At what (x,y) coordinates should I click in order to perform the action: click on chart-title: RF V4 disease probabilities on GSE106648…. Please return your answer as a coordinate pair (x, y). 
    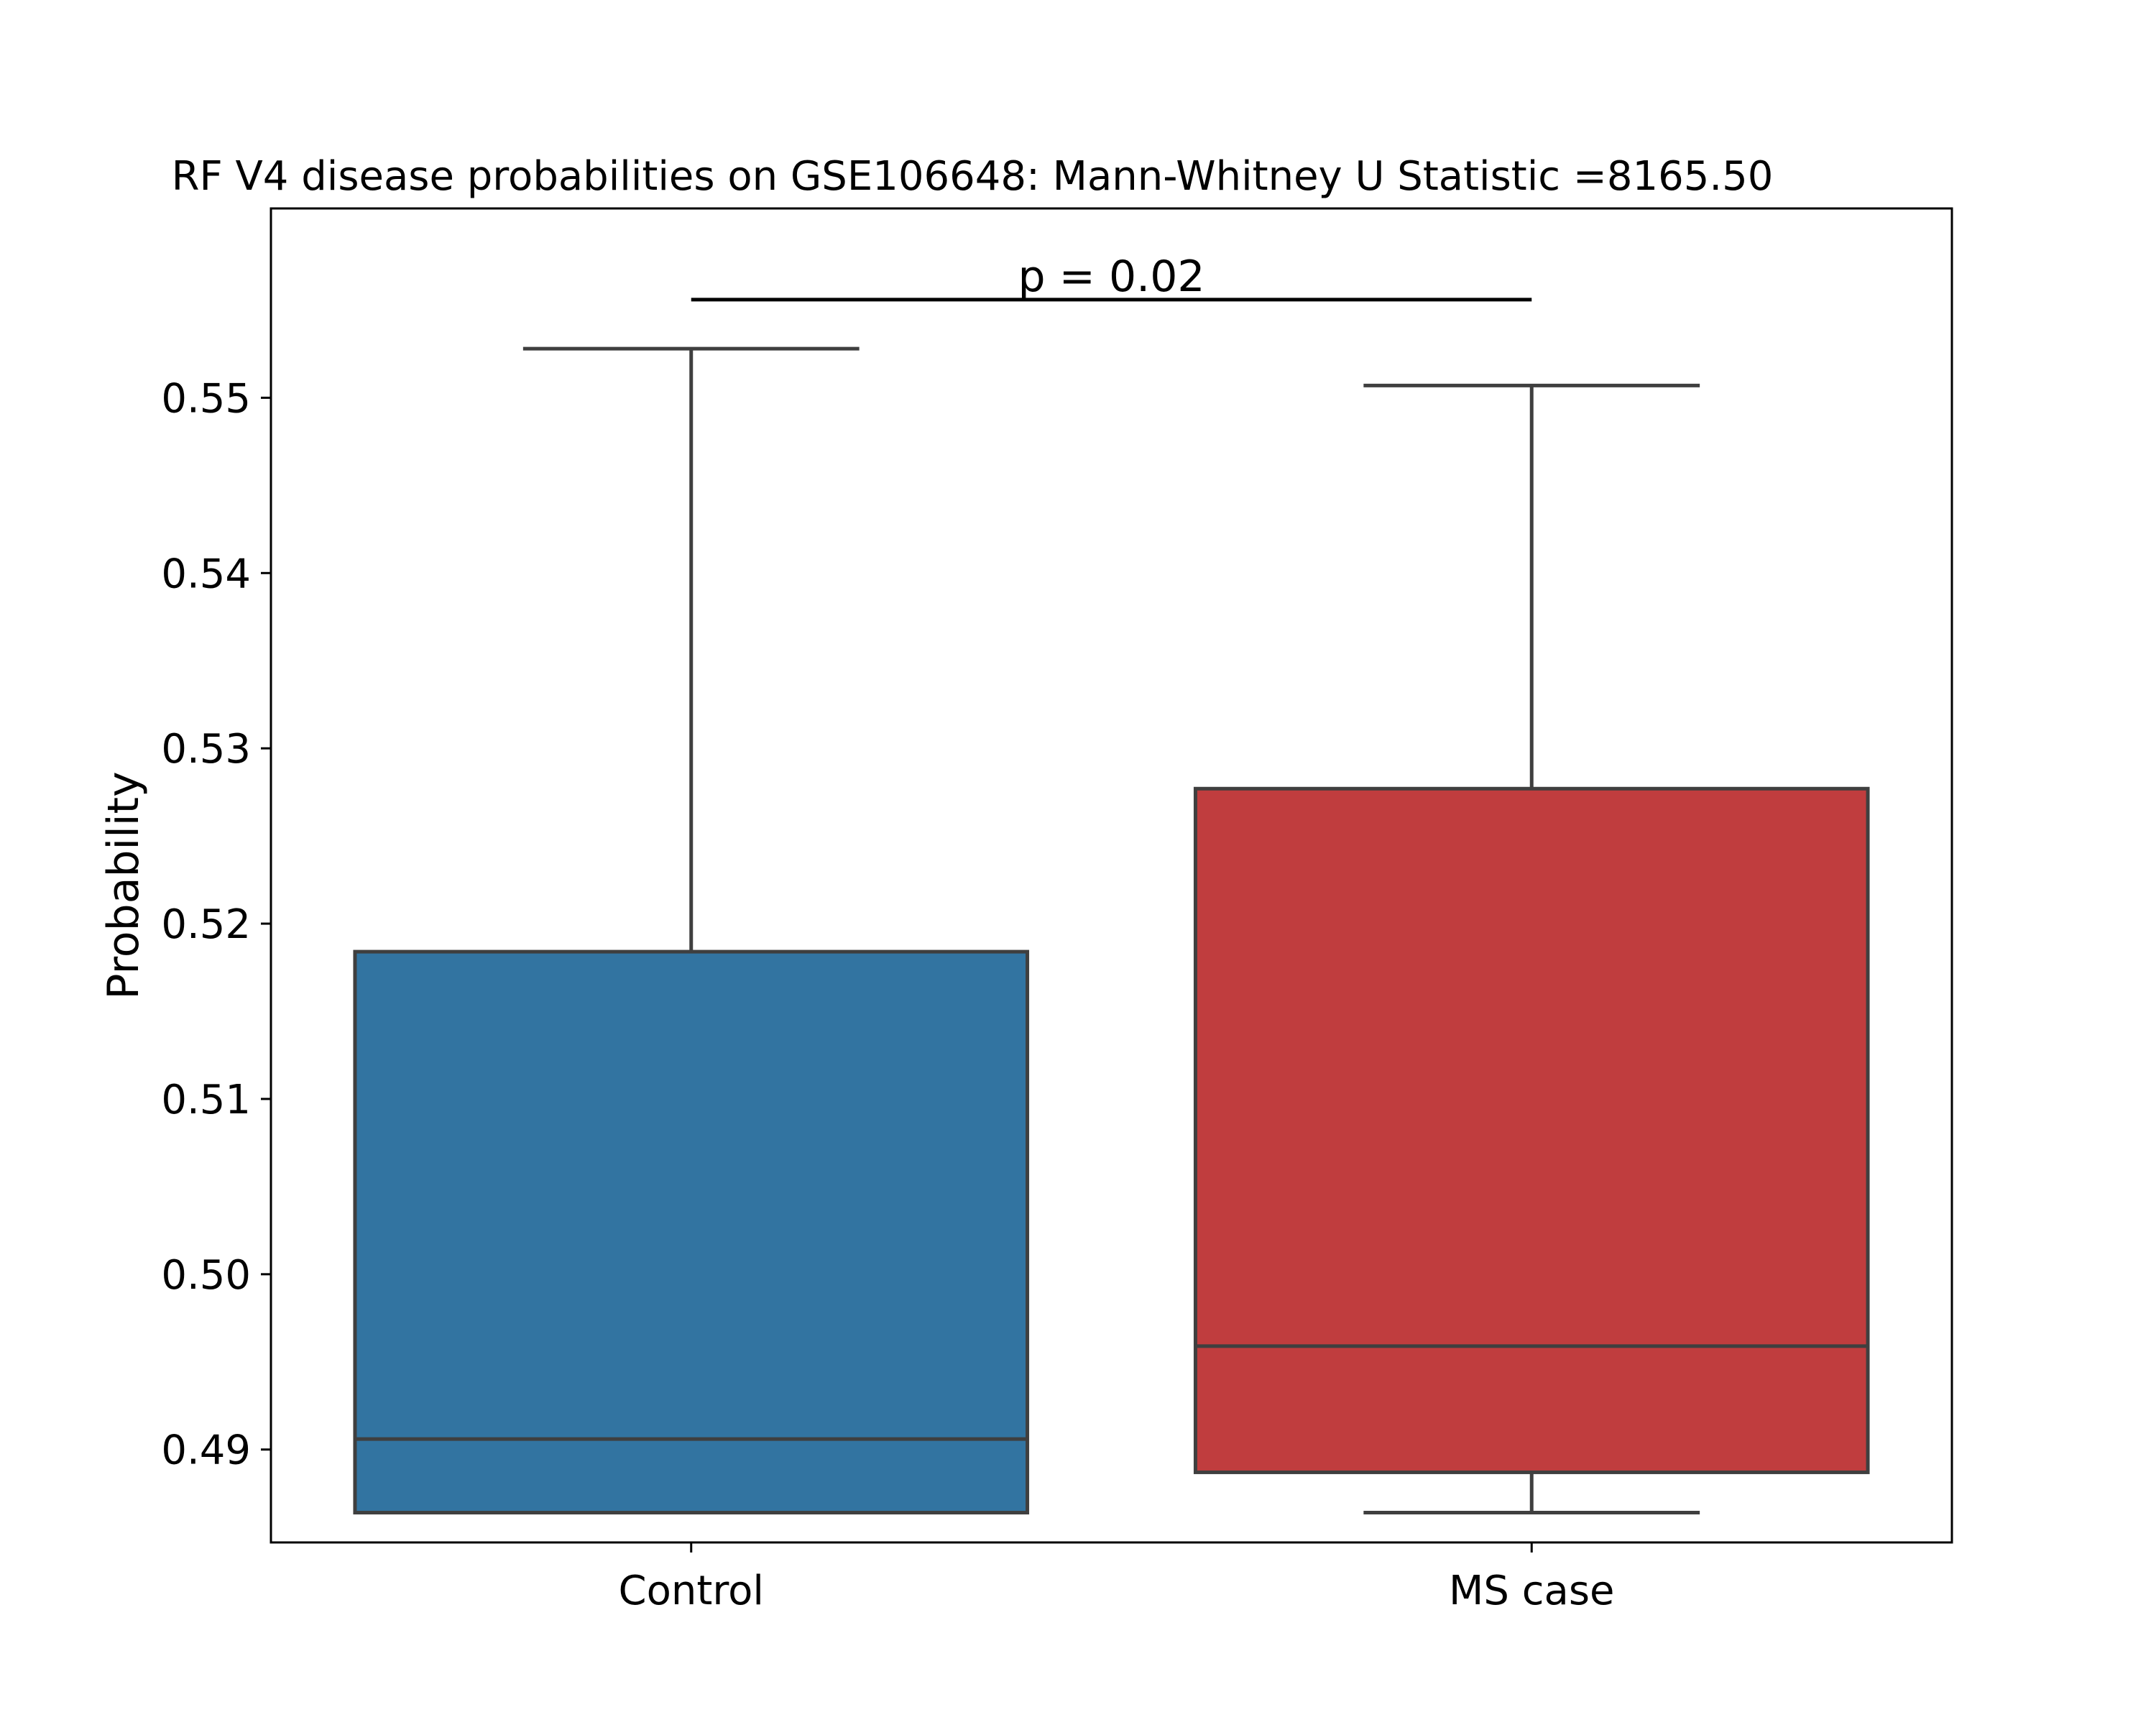
    Looking at the image, I should click on (973, 176).